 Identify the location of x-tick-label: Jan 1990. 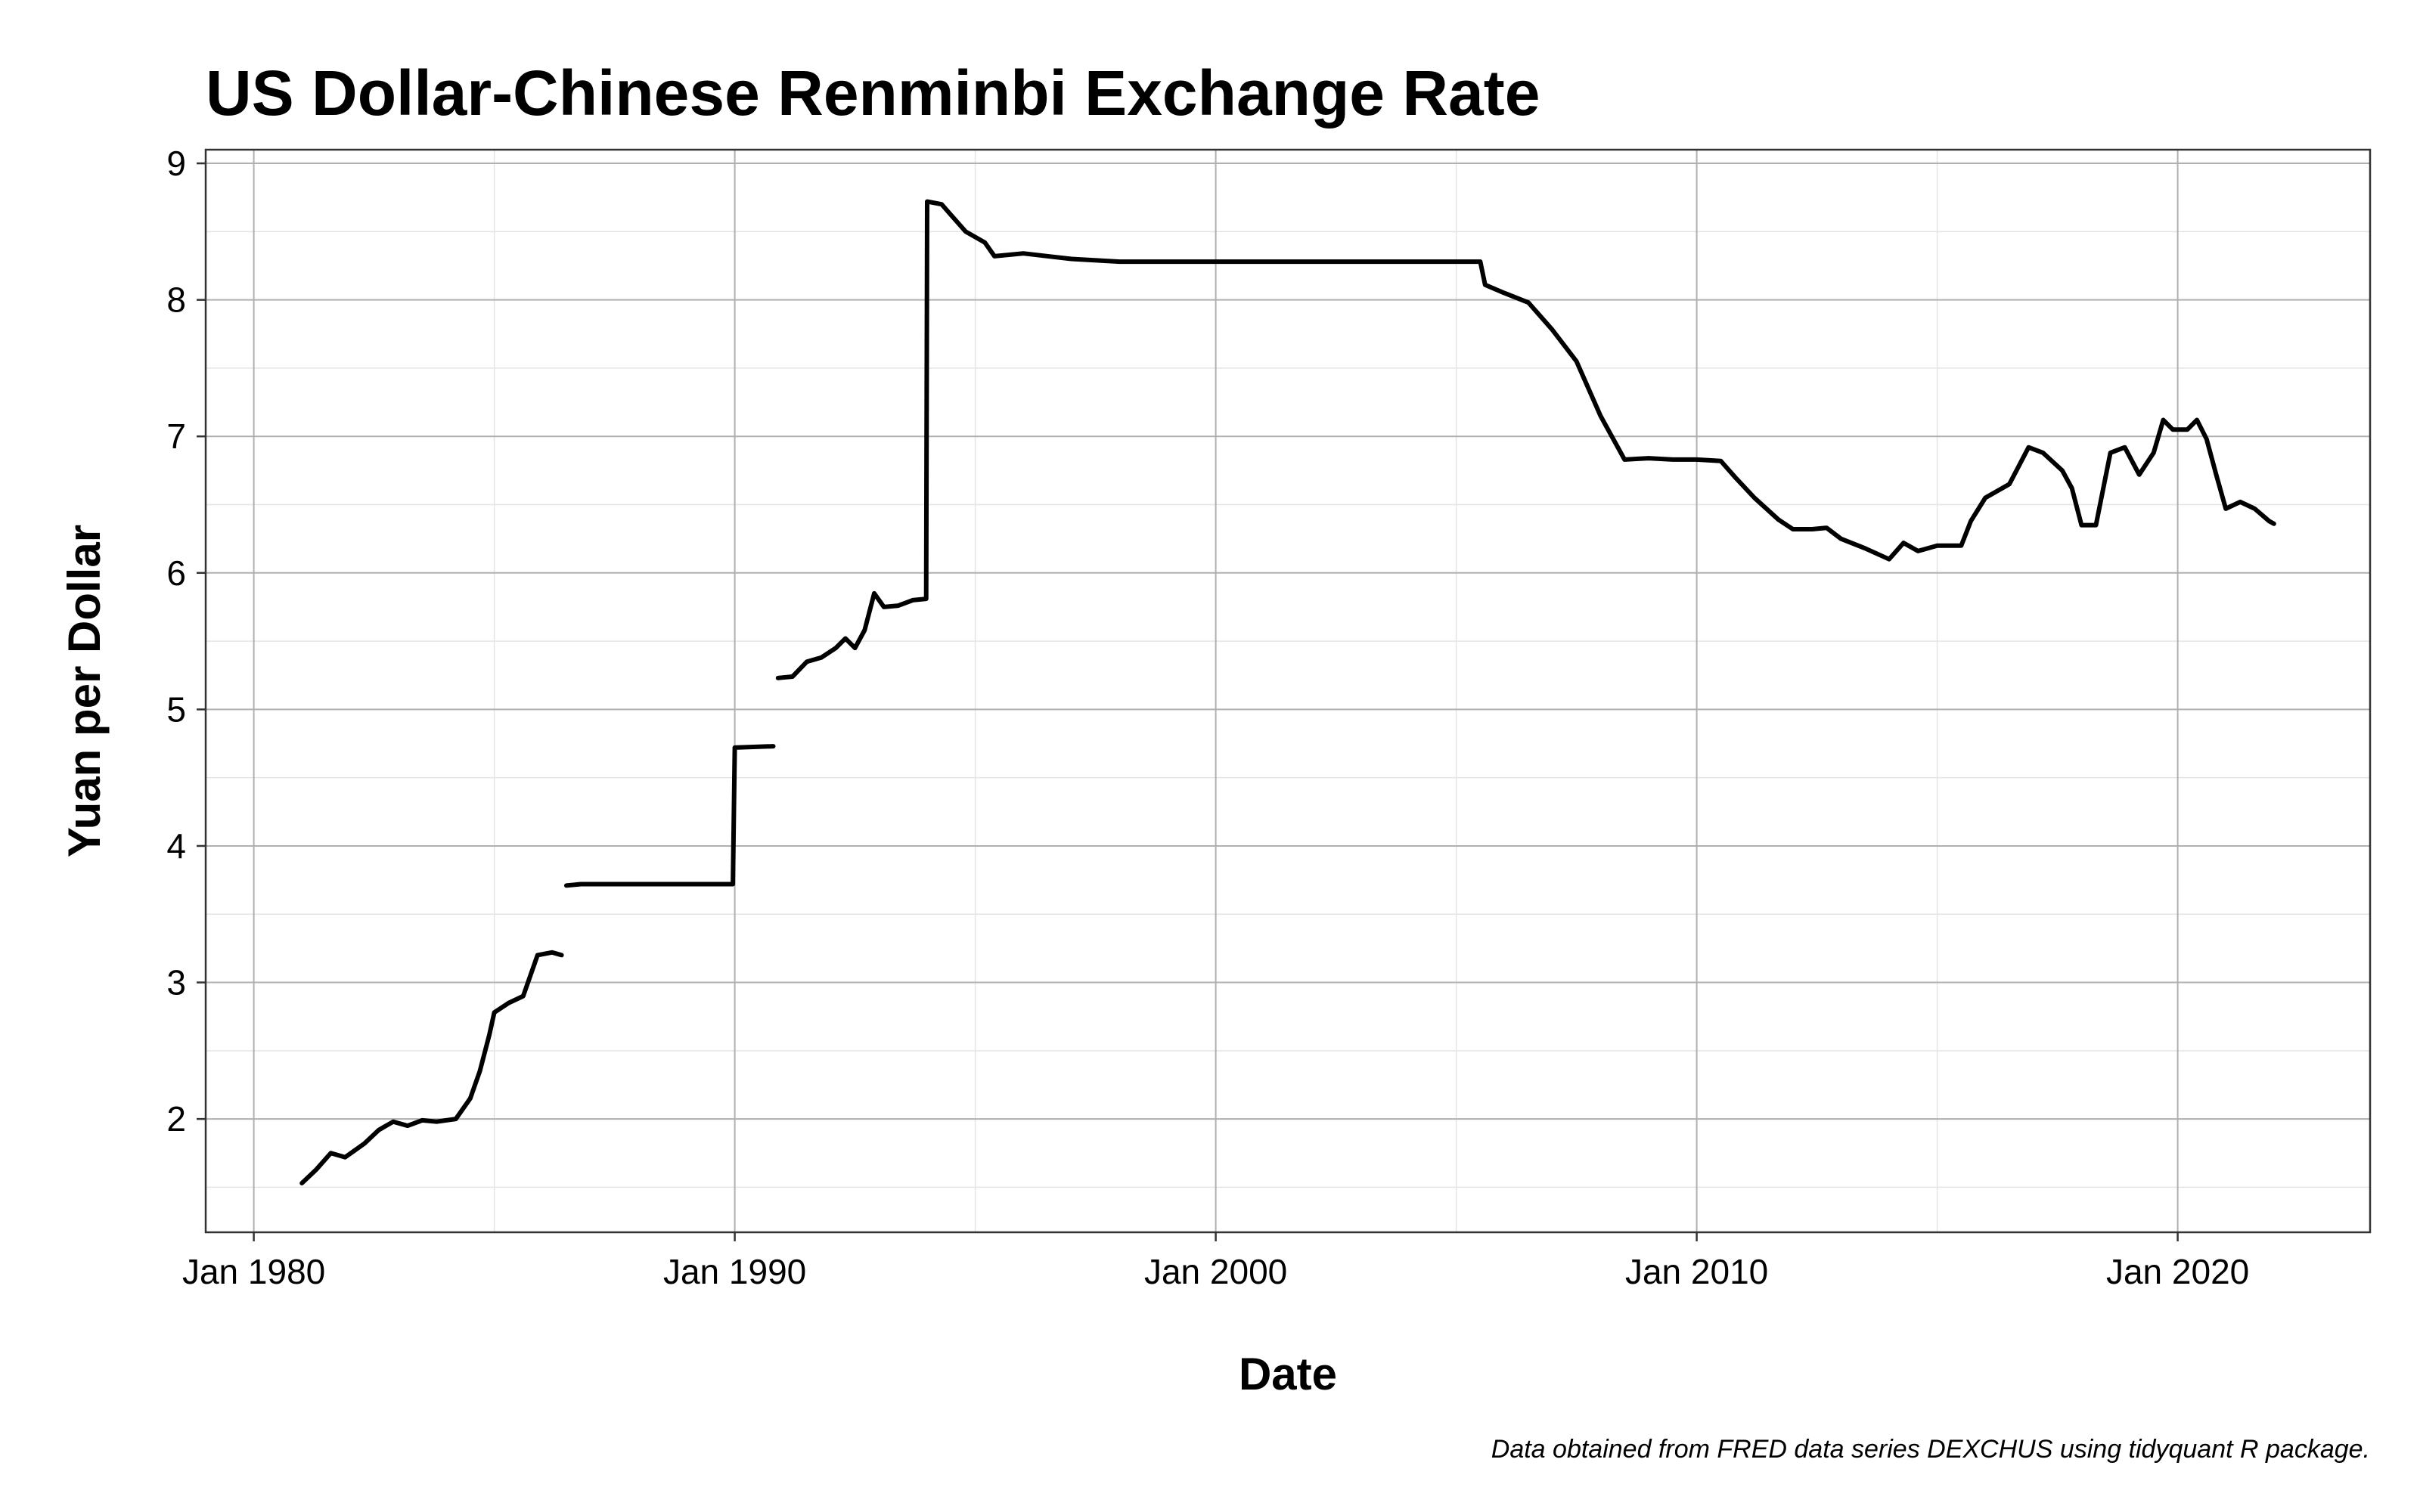
(734, 1271).